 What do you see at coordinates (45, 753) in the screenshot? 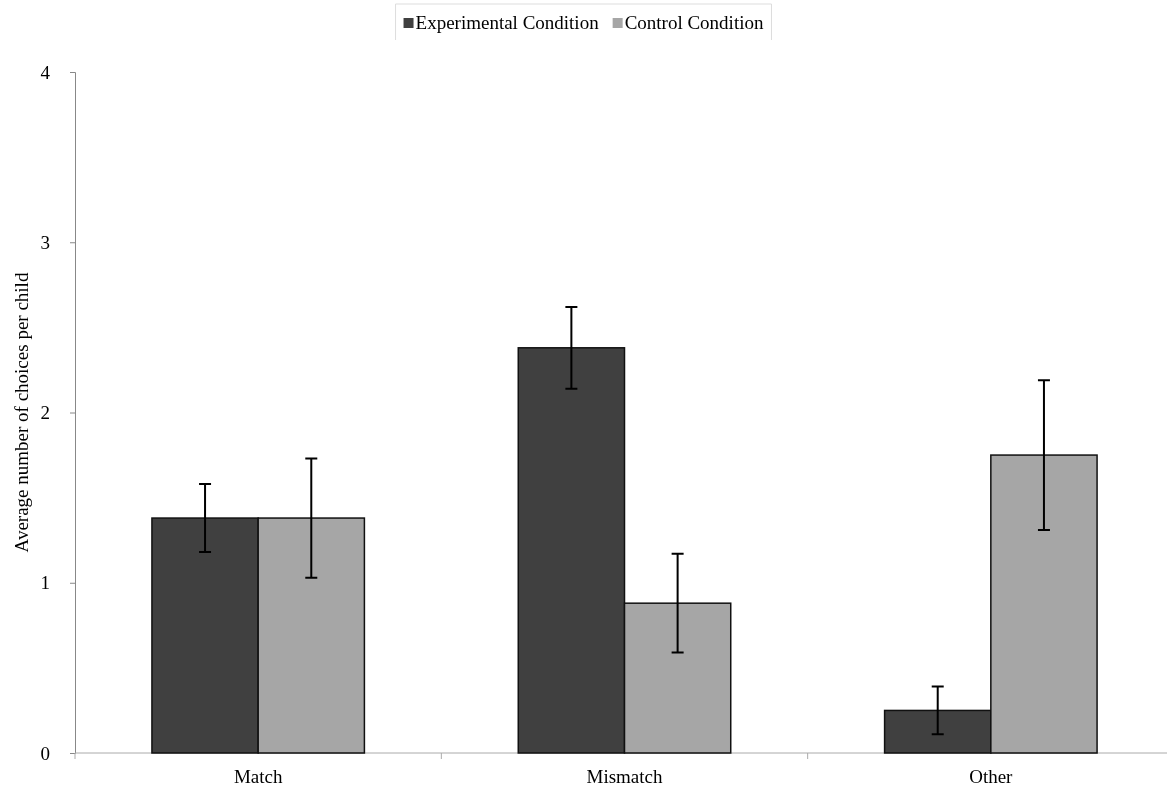
I see `y-tick-label: 0` at bounding box center [45, 753].